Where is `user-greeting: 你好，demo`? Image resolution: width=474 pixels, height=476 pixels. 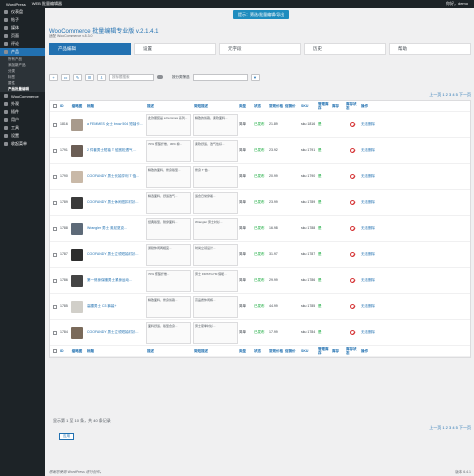
user-greeting: 你好，demo is located at coordinates (456, 3).